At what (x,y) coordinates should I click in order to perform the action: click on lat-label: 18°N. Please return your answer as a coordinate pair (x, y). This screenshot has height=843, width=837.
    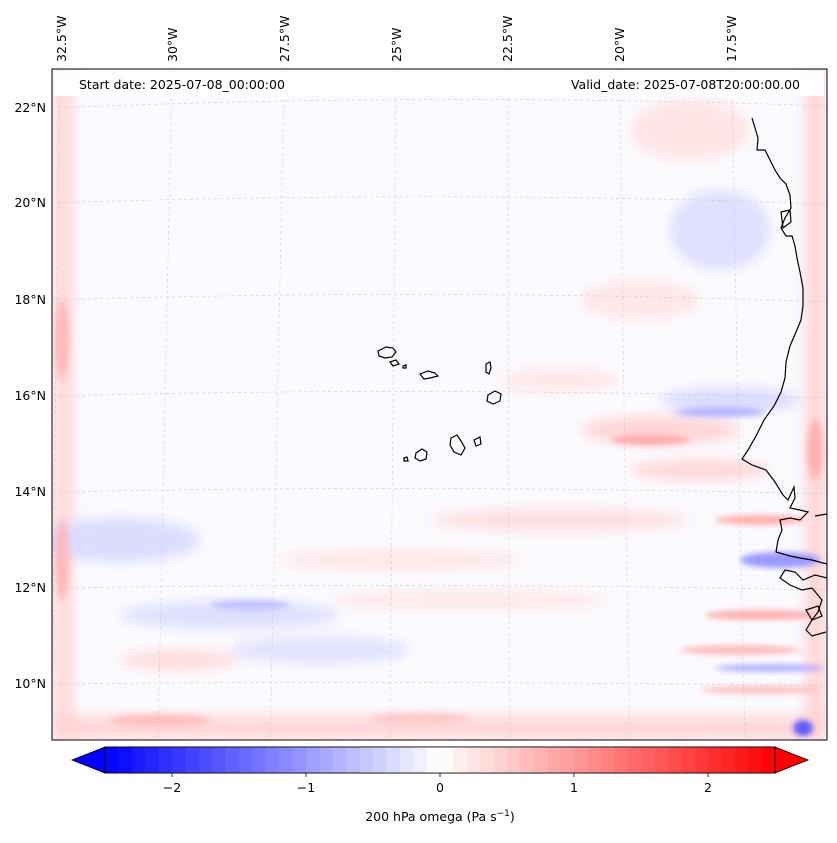
    Looking at the image, I should click on (30, 299).